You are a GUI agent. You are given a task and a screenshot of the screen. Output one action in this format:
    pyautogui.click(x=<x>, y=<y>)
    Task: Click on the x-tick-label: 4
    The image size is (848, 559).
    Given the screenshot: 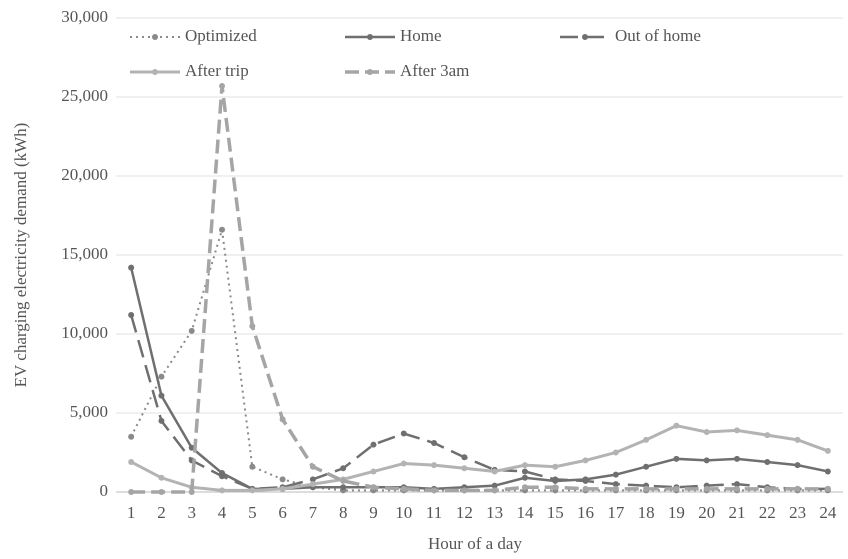 What is the action you would take?
    pyautogui.click(x=222, y=512)
    